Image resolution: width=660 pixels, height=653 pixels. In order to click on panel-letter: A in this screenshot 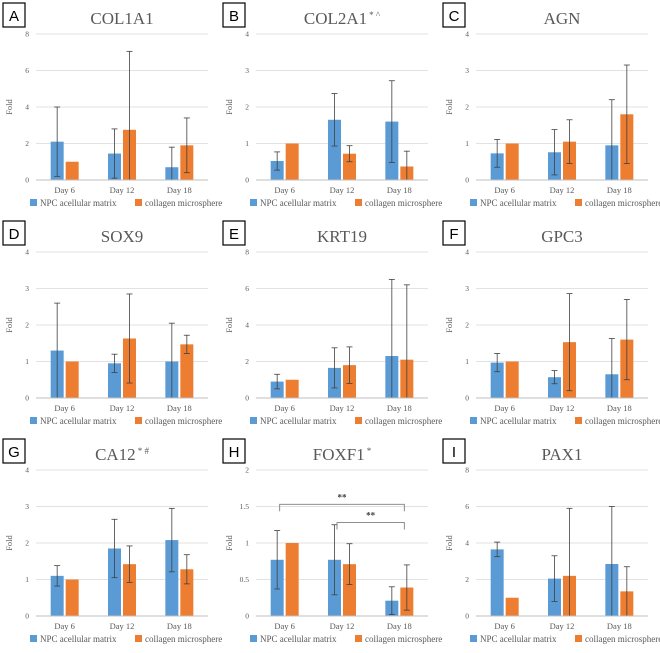, I will do `click(14, 15)`.